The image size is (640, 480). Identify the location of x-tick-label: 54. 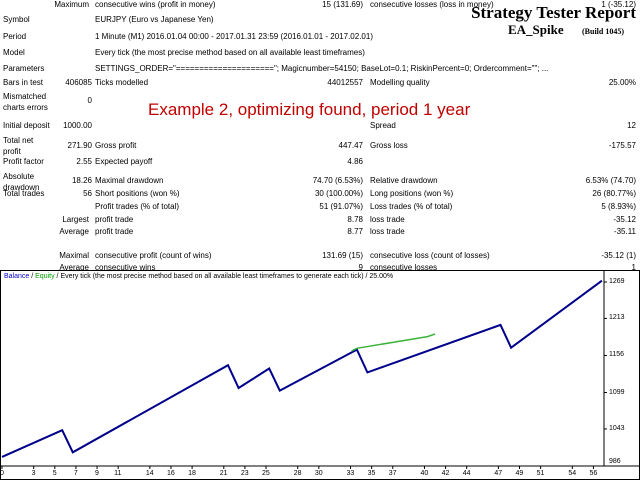
(572, 473).